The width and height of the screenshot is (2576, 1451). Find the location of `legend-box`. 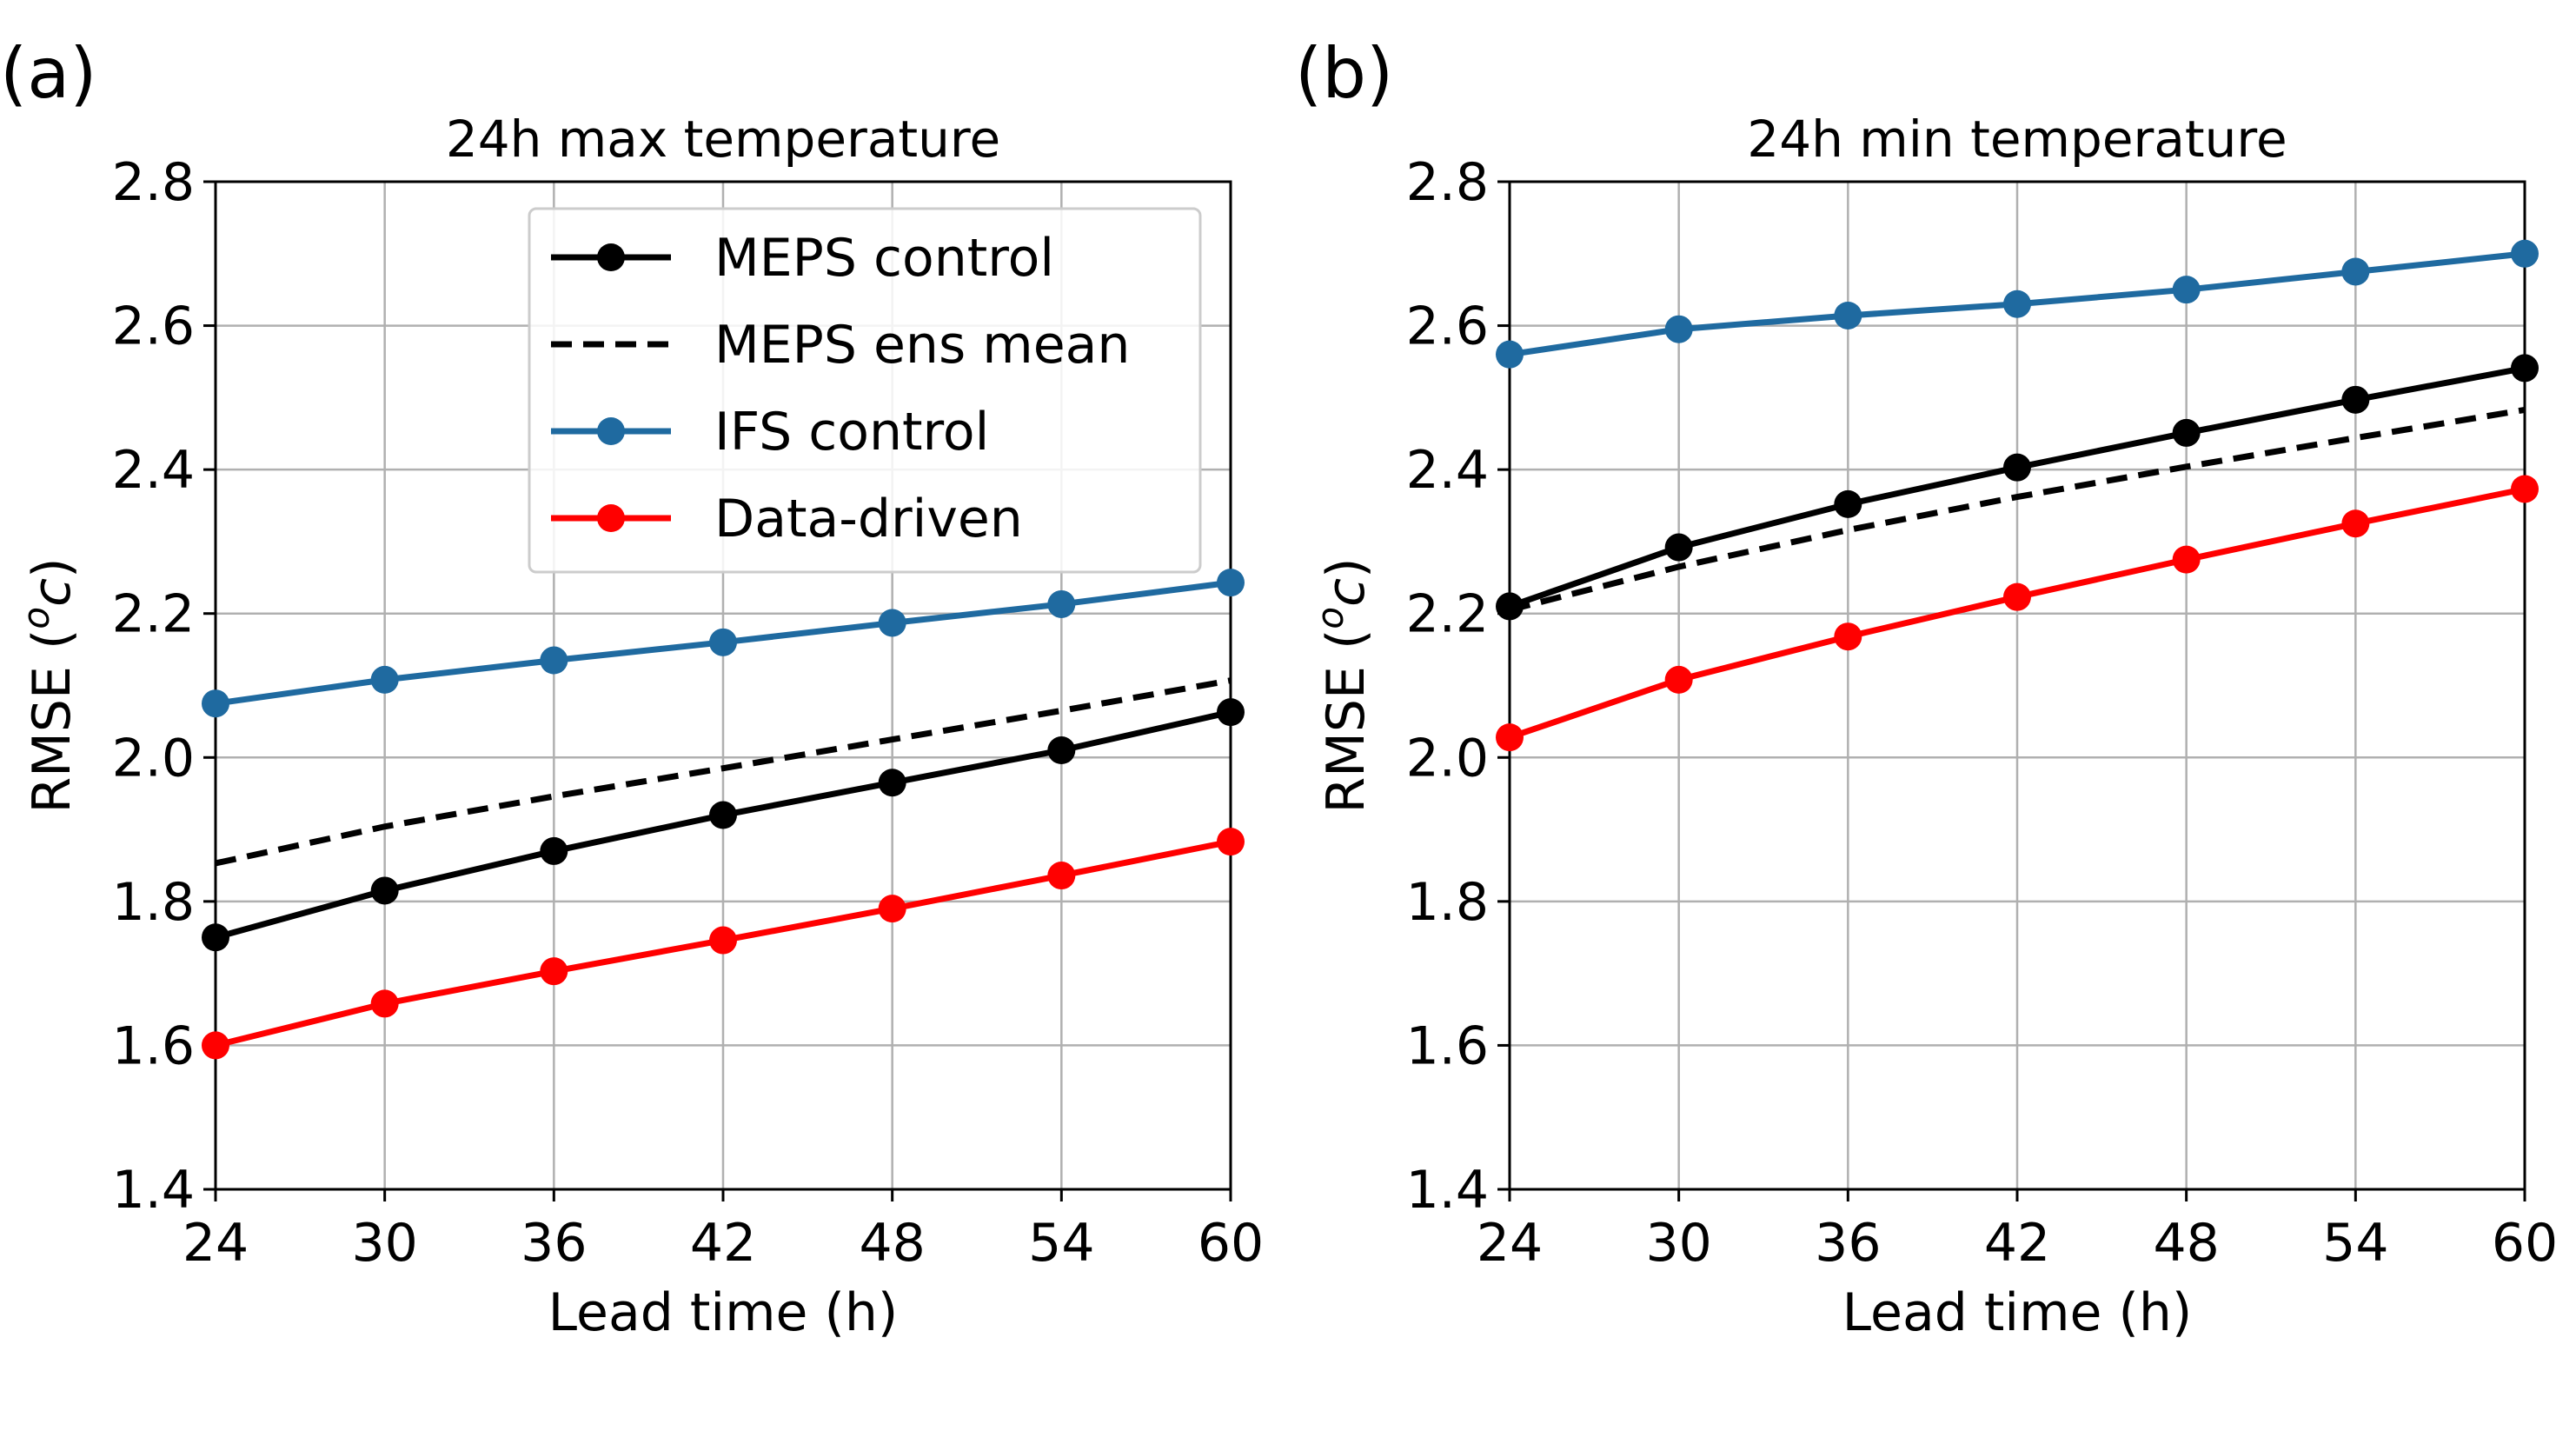

legend-box is located at coordinates (865, 390).